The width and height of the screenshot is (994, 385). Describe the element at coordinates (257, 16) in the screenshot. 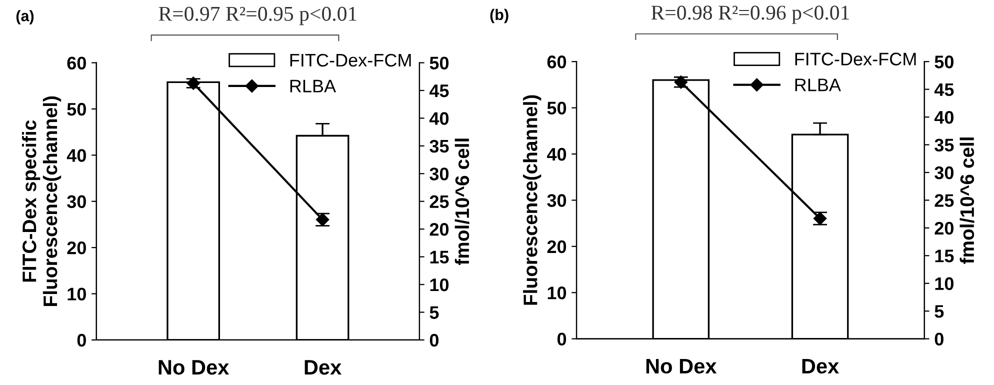

I see `text: R=0.97 R²=0.95 p<0.01` at that location.